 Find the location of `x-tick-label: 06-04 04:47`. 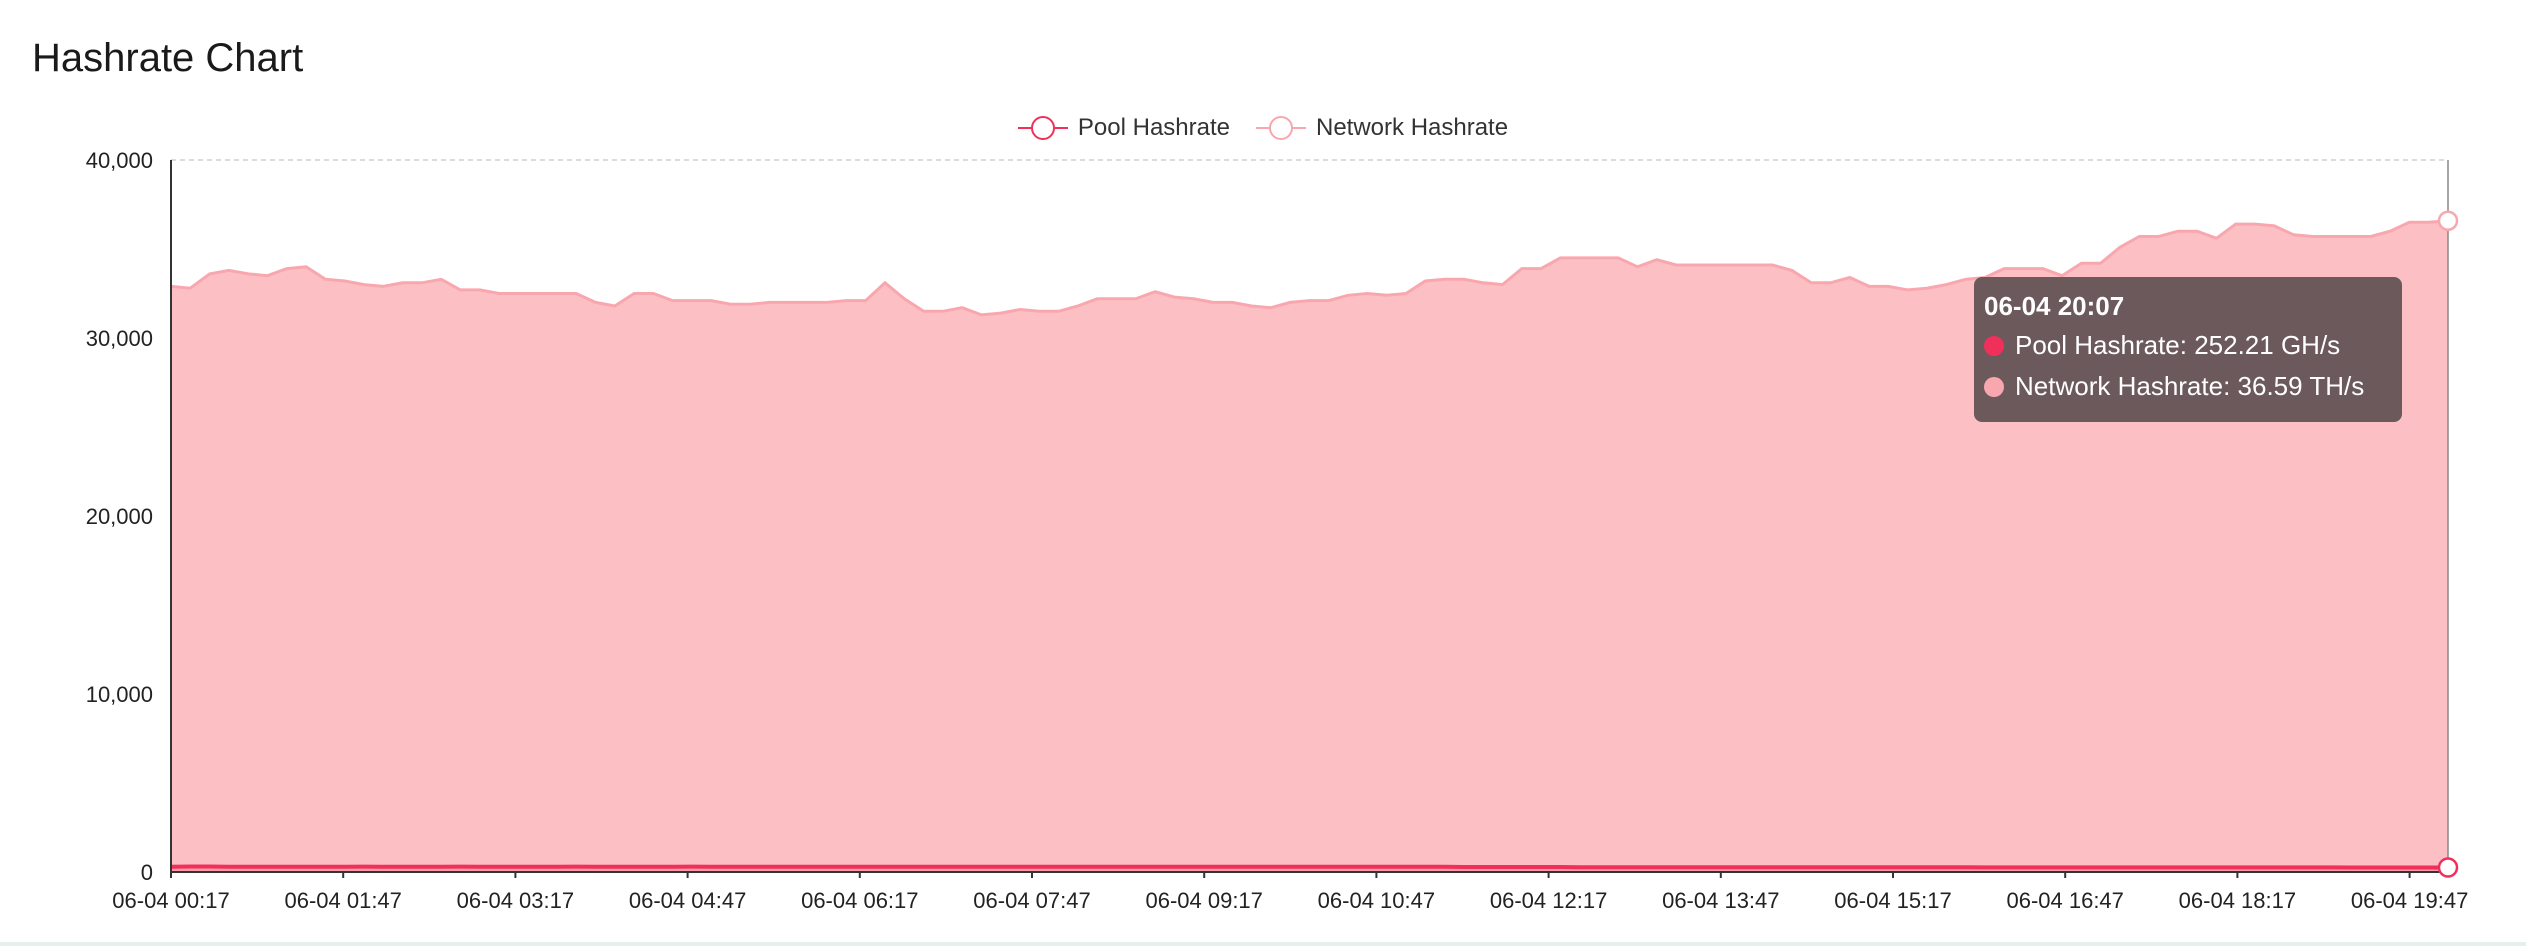

x-tick-label: 06-04 04:47 is located at coordinates (687, 900).